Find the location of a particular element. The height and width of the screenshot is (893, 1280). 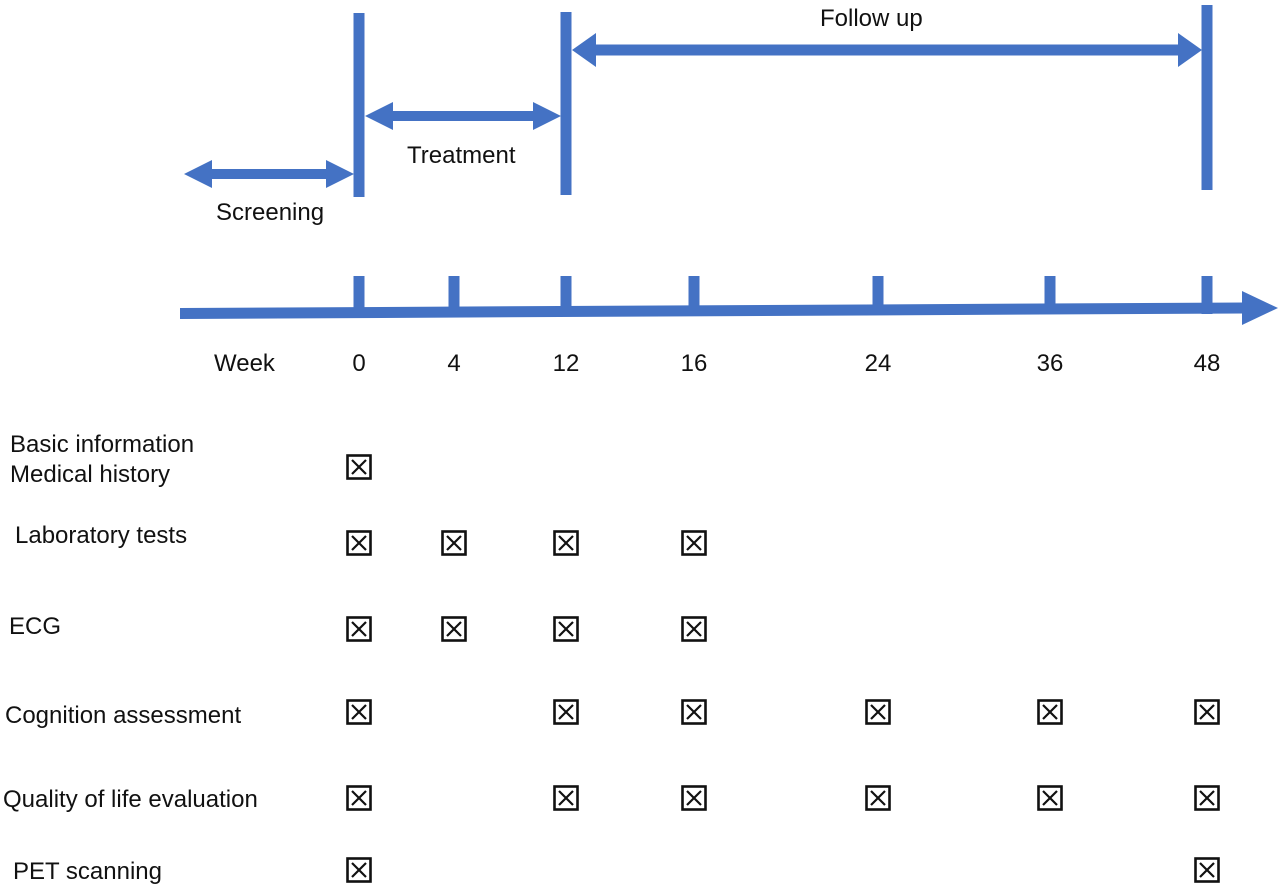

row-label-line: Laboratory tests is located at coordinates (101, 535).